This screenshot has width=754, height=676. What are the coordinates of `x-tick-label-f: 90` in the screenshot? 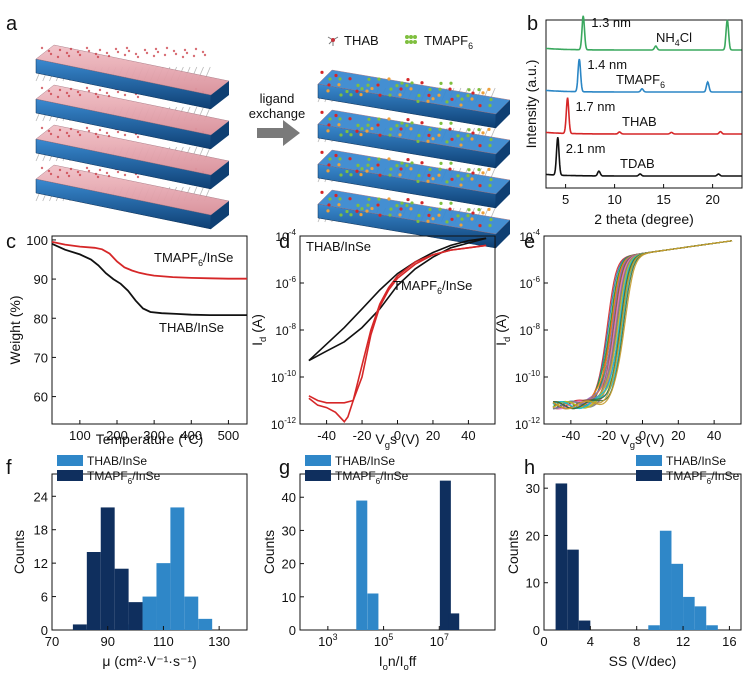 It's located at (107, 641).